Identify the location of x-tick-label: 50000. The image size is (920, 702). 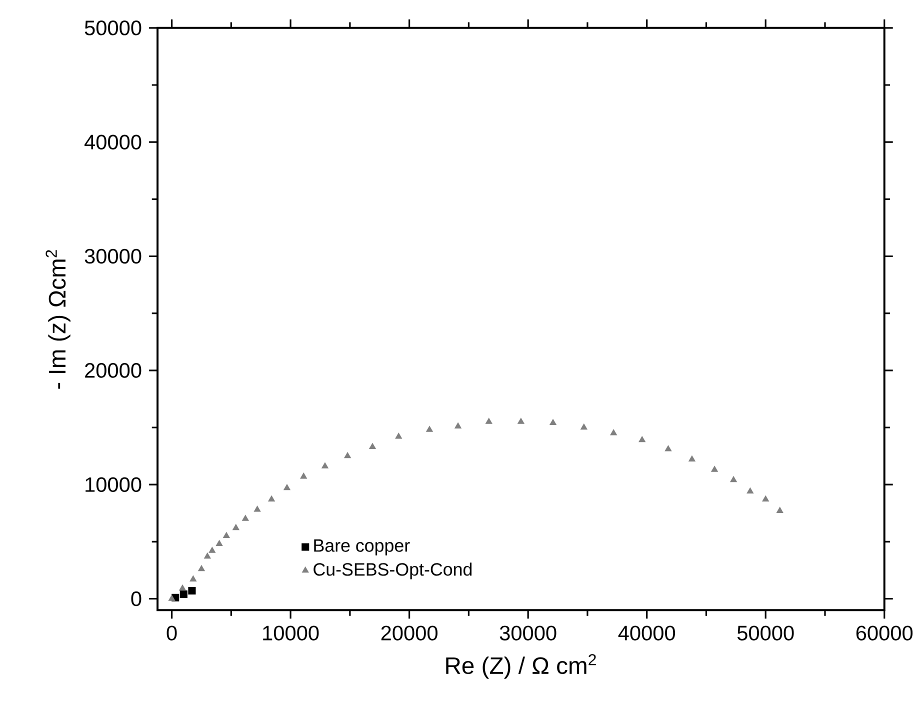
(765, 633).